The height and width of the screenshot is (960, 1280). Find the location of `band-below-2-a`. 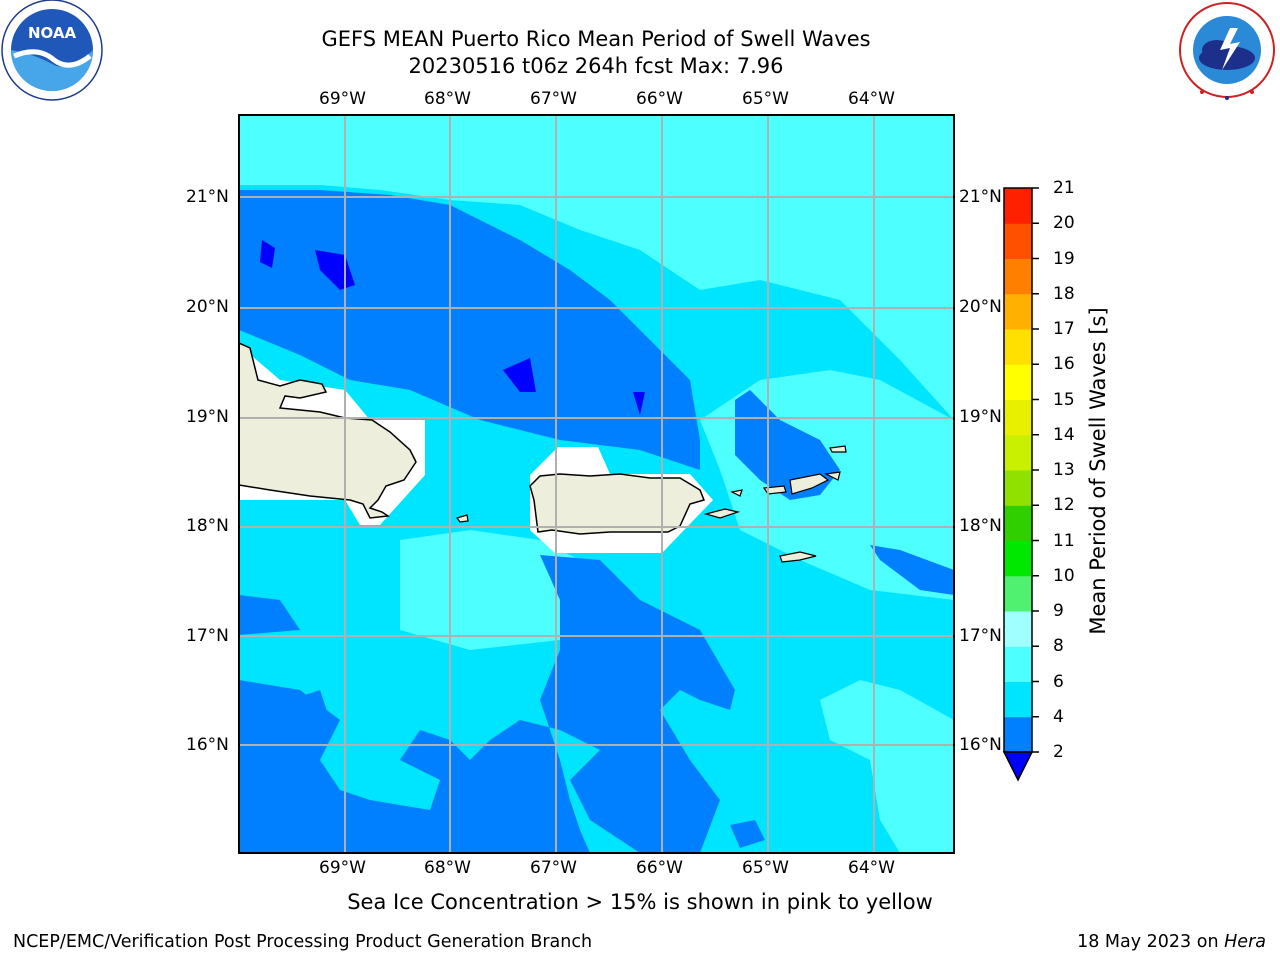

band-below-2-a is located at coordinates (335, 270).